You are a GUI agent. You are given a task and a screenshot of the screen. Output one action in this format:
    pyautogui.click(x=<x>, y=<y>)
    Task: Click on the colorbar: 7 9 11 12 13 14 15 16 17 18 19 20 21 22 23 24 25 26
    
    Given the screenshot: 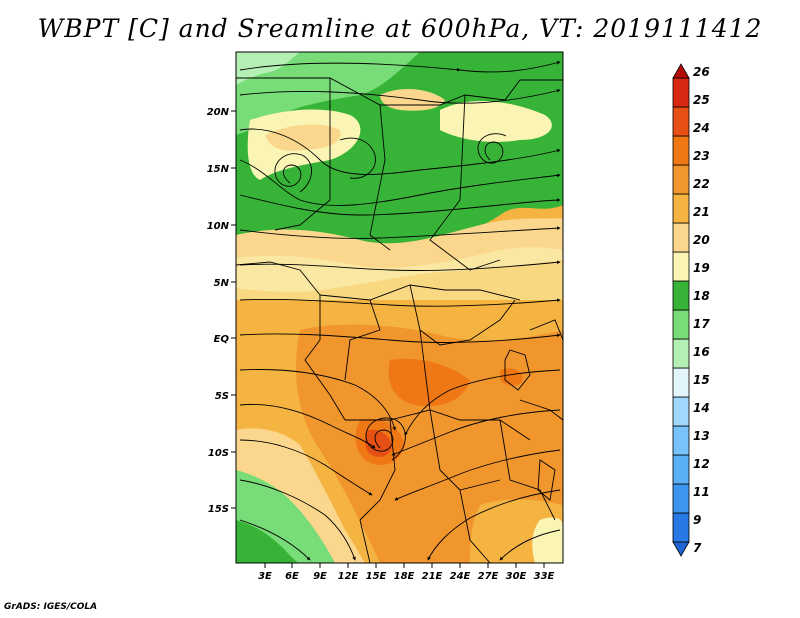 What is the action you would take?
    pyautogui.click(x=691, y=310)
    